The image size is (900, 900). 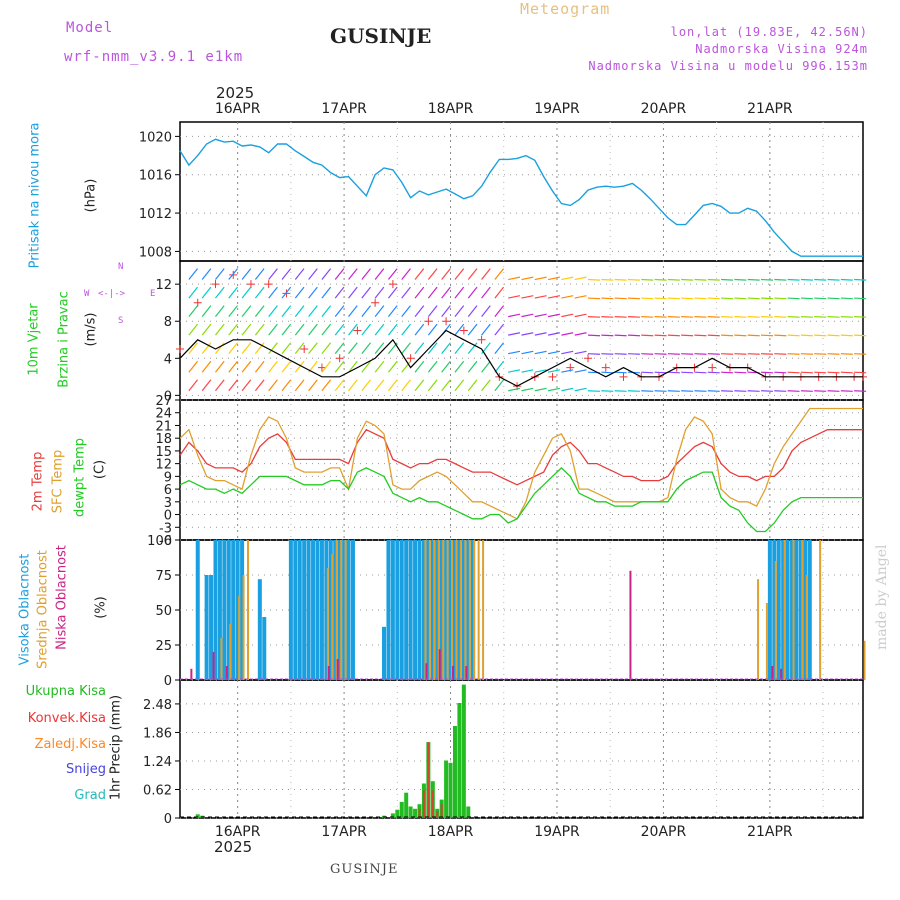 I want to click on day-label-top: 19APR, so click(x=557, y=109).